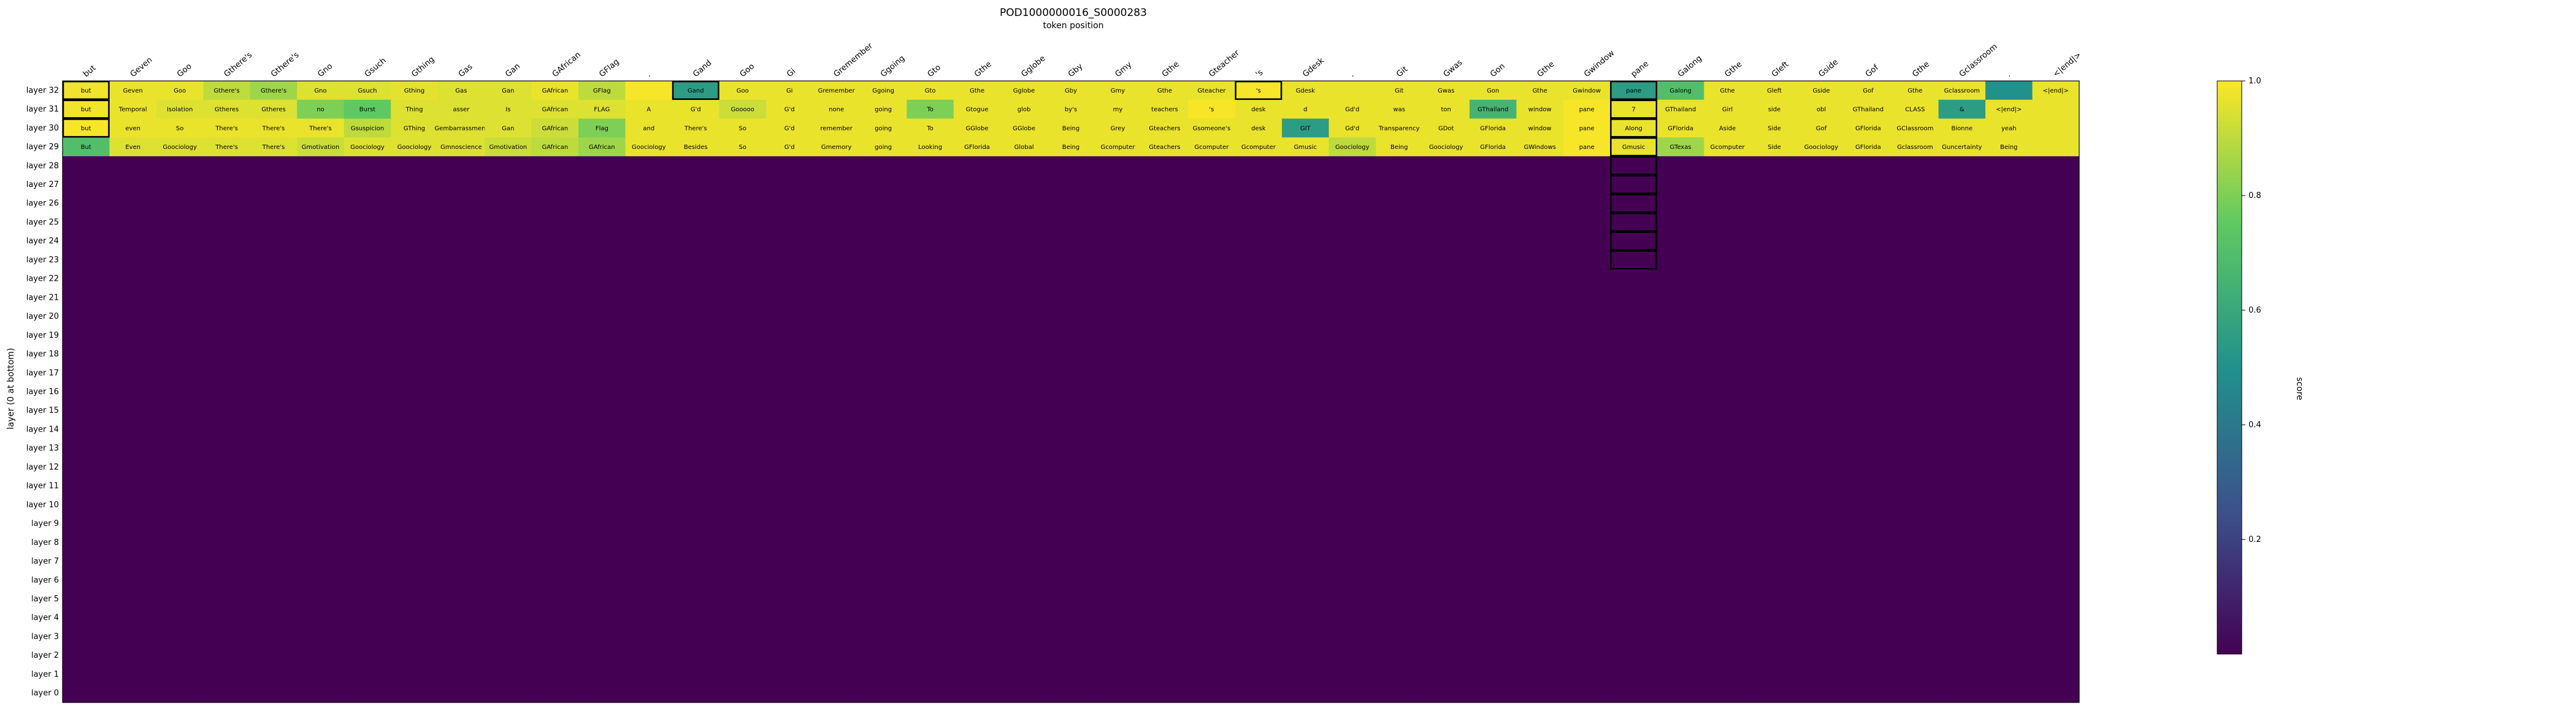  What do you see at coordinates (1258, 91) in the screenshot?
I see `cell-label: 's` at bounding box center [1258, 91].